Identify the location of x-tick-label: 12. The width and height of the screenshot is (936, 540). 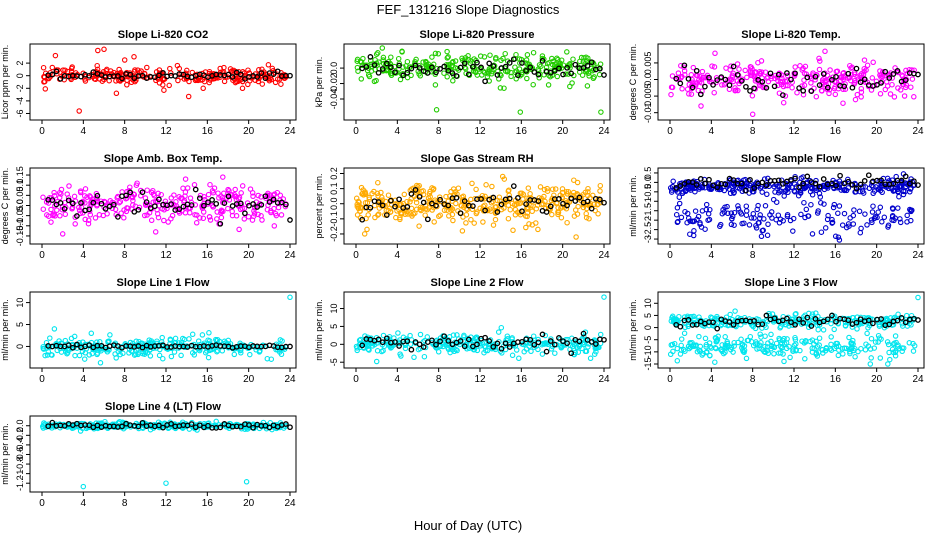
(480, 255).